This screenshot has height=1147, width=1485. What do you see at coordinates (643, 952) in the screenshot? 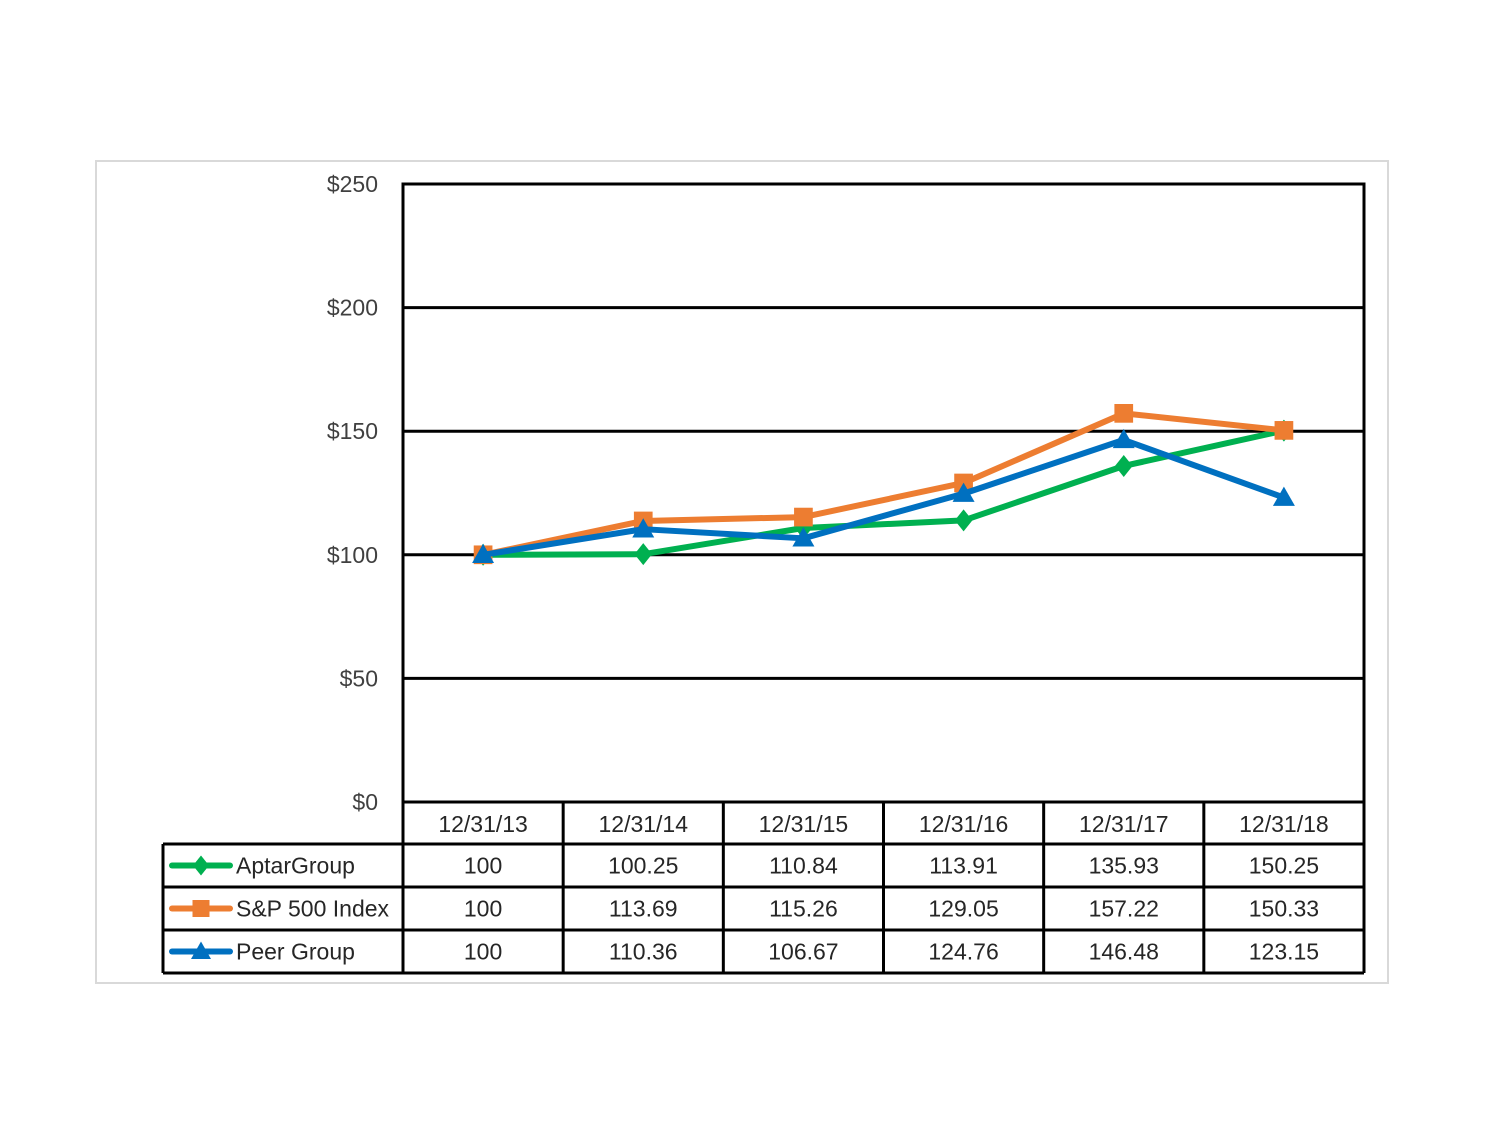
I see `table-cell: 110.36` at bounding box center [643, 952].